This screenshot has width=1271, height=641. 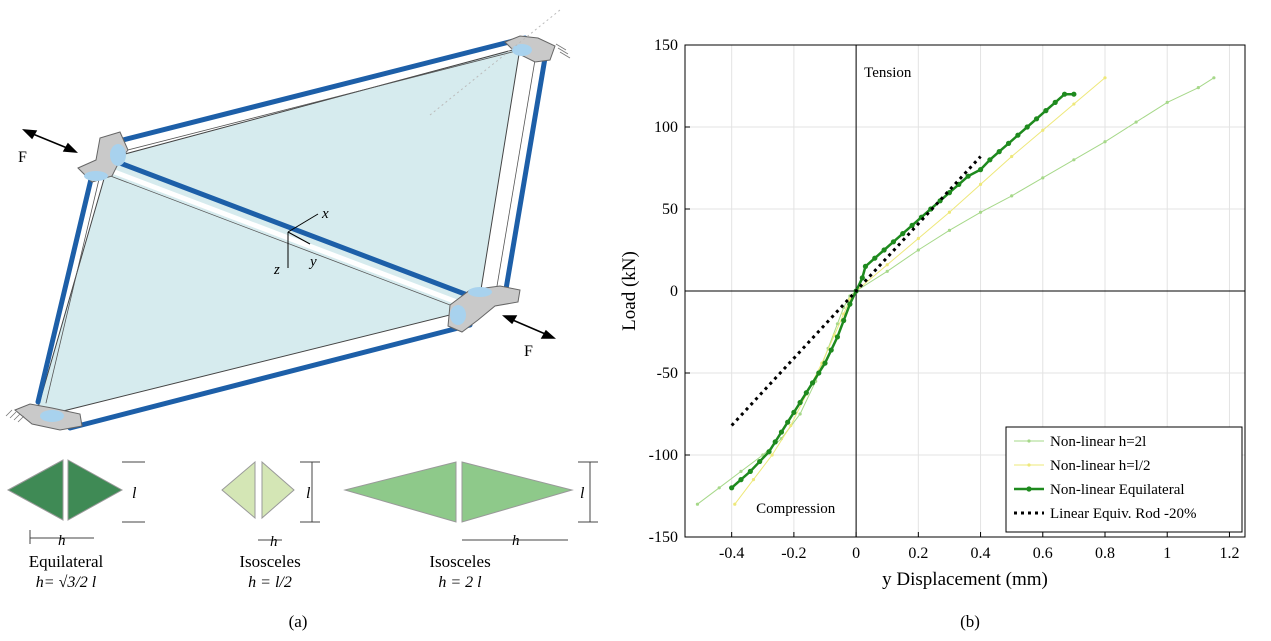 What do you see at coordinates (50, 141) in the screenshot?
I see `force-arrow-left` at bounding box center [50, 141].